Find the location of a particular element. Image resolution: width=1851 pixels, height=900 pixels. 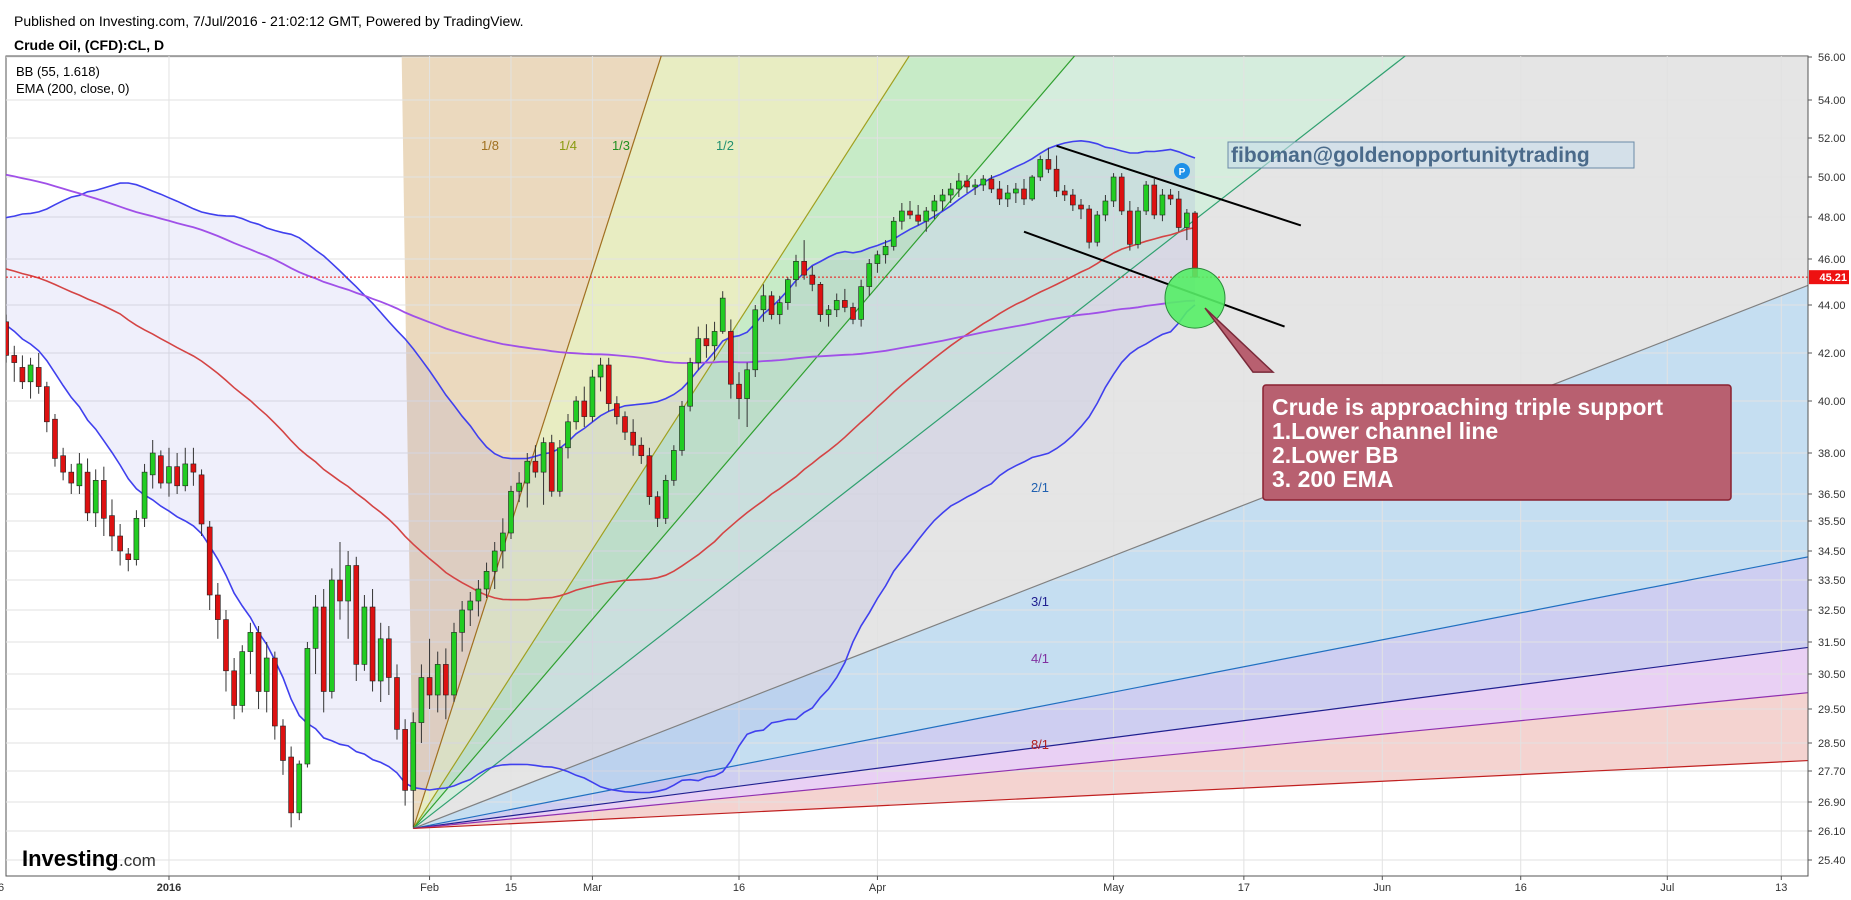

fan-line is located at coordinates (1110, 761).